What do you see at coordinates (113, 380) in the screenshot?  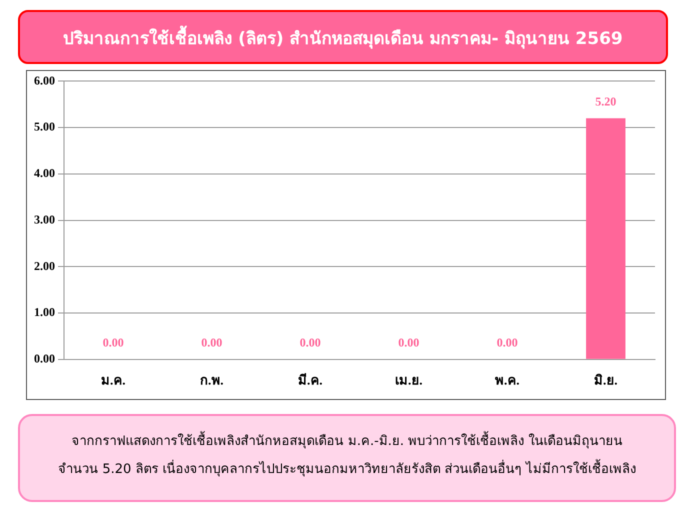 I see `x-tick-label: ม.ค.` at bounding box center [113, 380].